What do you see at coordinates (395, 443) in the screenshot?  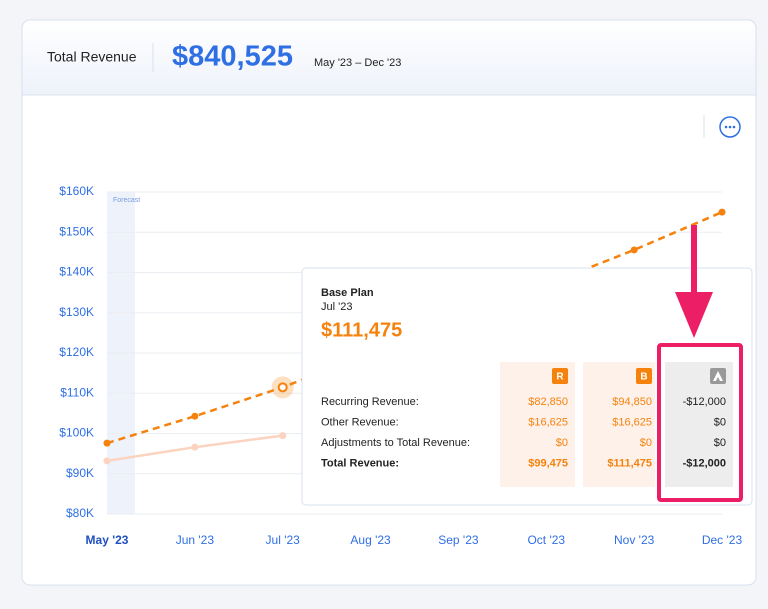 I see `row-label: Adjustments to Total Revenue:` at bounding box center [395, 443].